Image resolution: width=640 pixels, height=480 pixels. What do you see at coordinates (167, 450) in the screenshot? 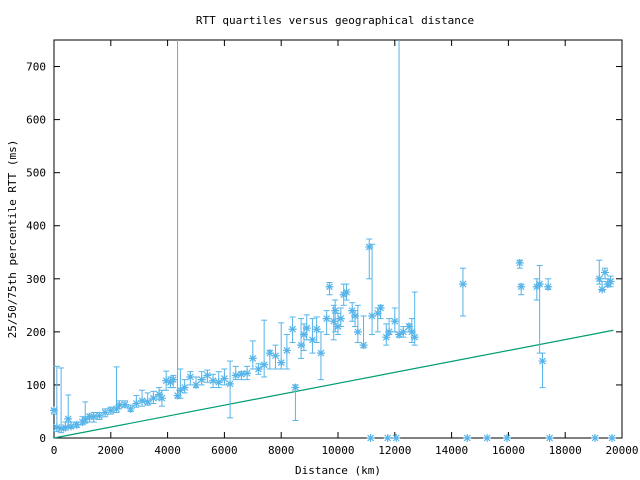
I see `x-tick-label: 4000` at bounding box center [167, 450].